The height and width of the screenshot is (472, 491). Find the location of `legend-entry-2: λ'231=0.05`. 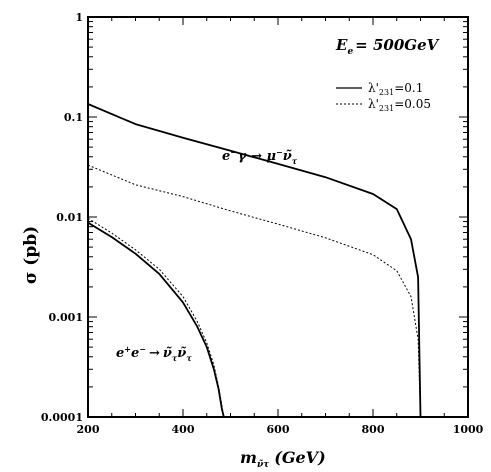

legend-entry-2: λ'231=0.05 is located at coordinates (399, 105).